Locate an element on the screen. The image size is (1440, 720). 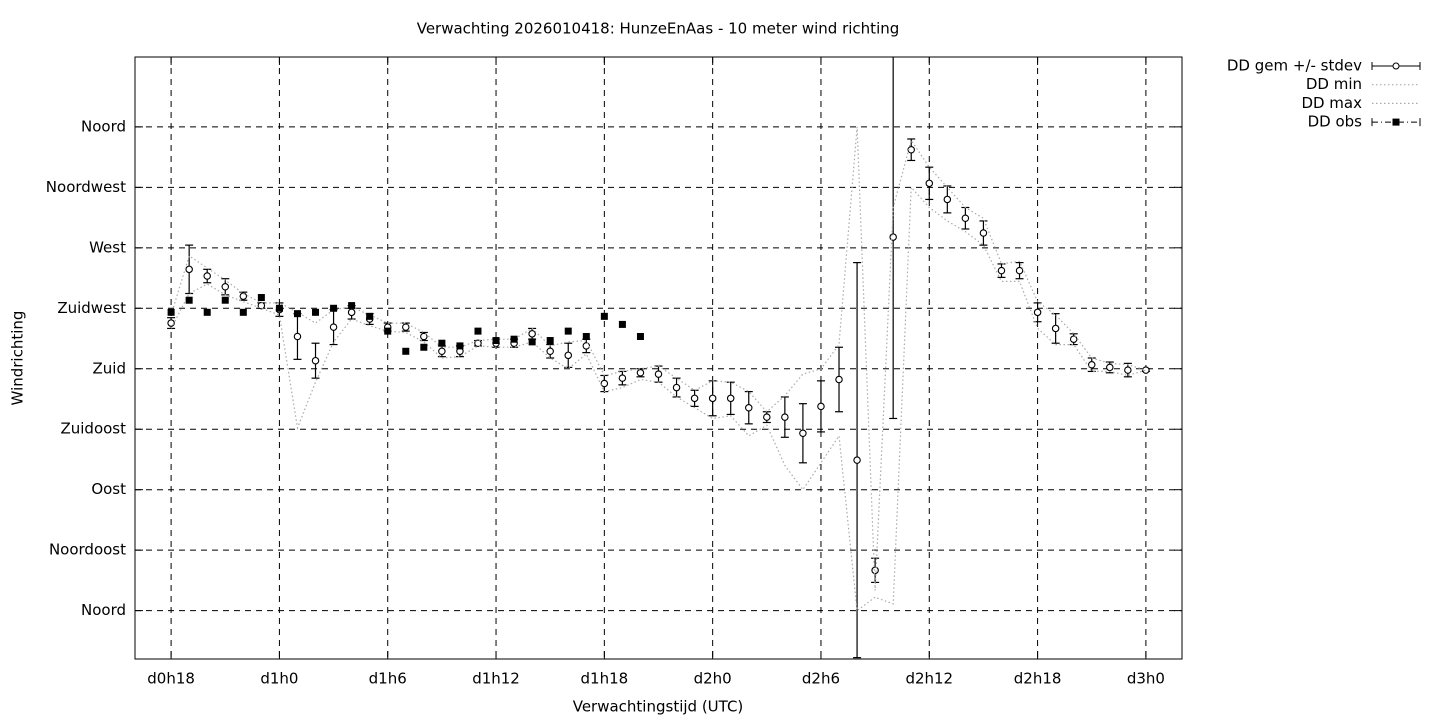
y-tick-label: Noordoost is located at coordinates (87, 550).